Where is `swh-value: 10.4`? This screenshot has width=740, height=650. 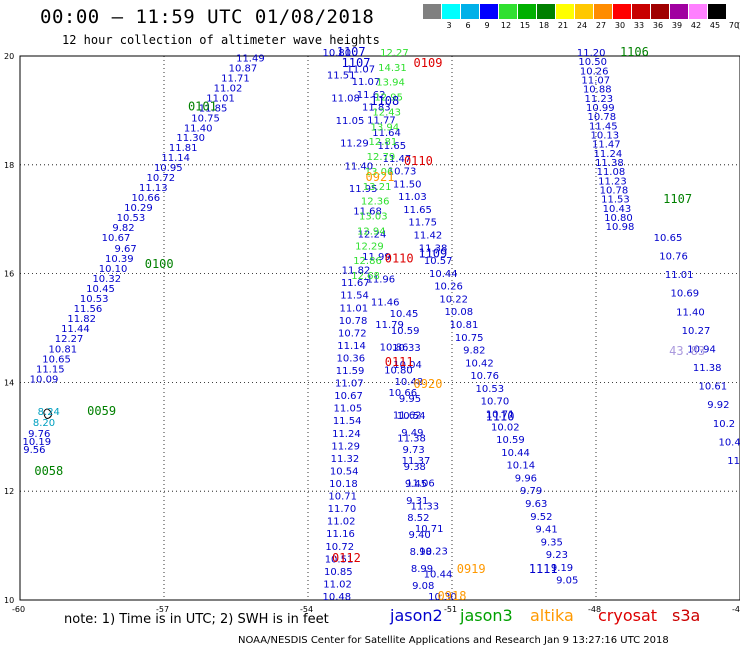 swh-value: 10.4 is located at coordinates (729, 442).